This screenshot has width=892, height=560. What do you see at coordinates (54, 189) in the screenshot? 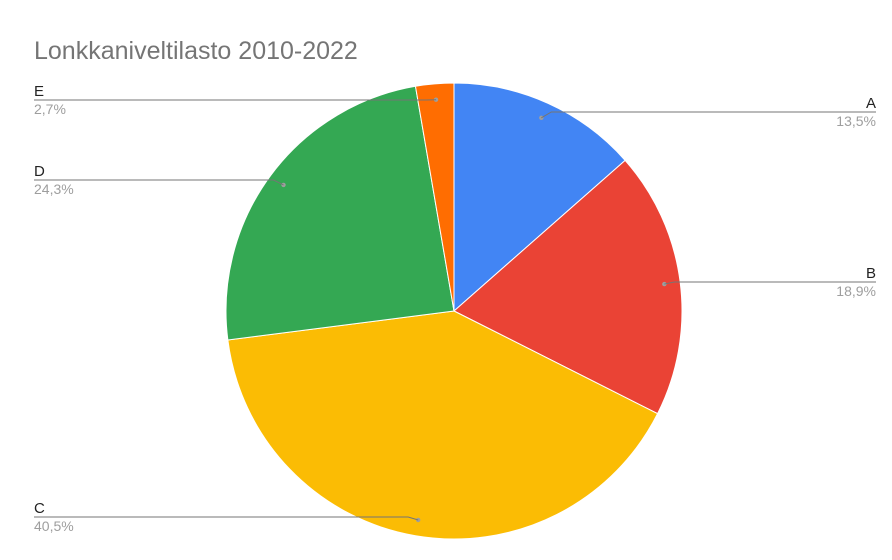
I see `slice-percent-d: 24,3%` at bounding box center [54, 189].